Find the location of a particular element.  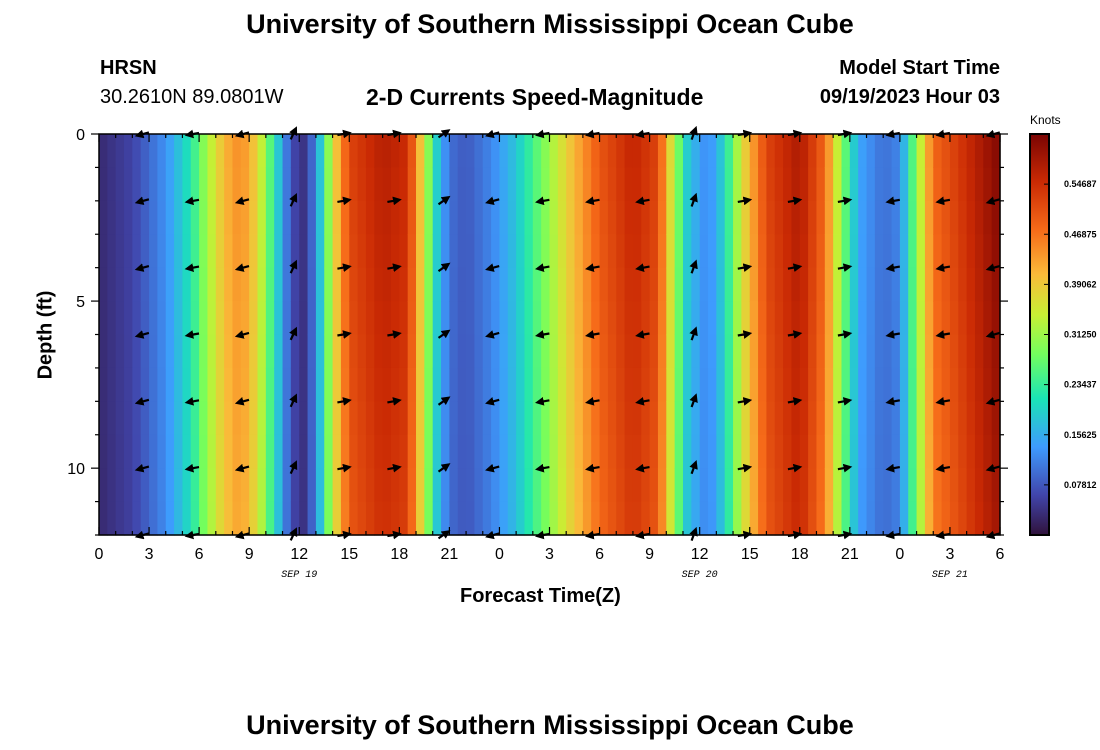

station-coordinates: 30.2610N 89.0801W is located at coordinates (192, 97).